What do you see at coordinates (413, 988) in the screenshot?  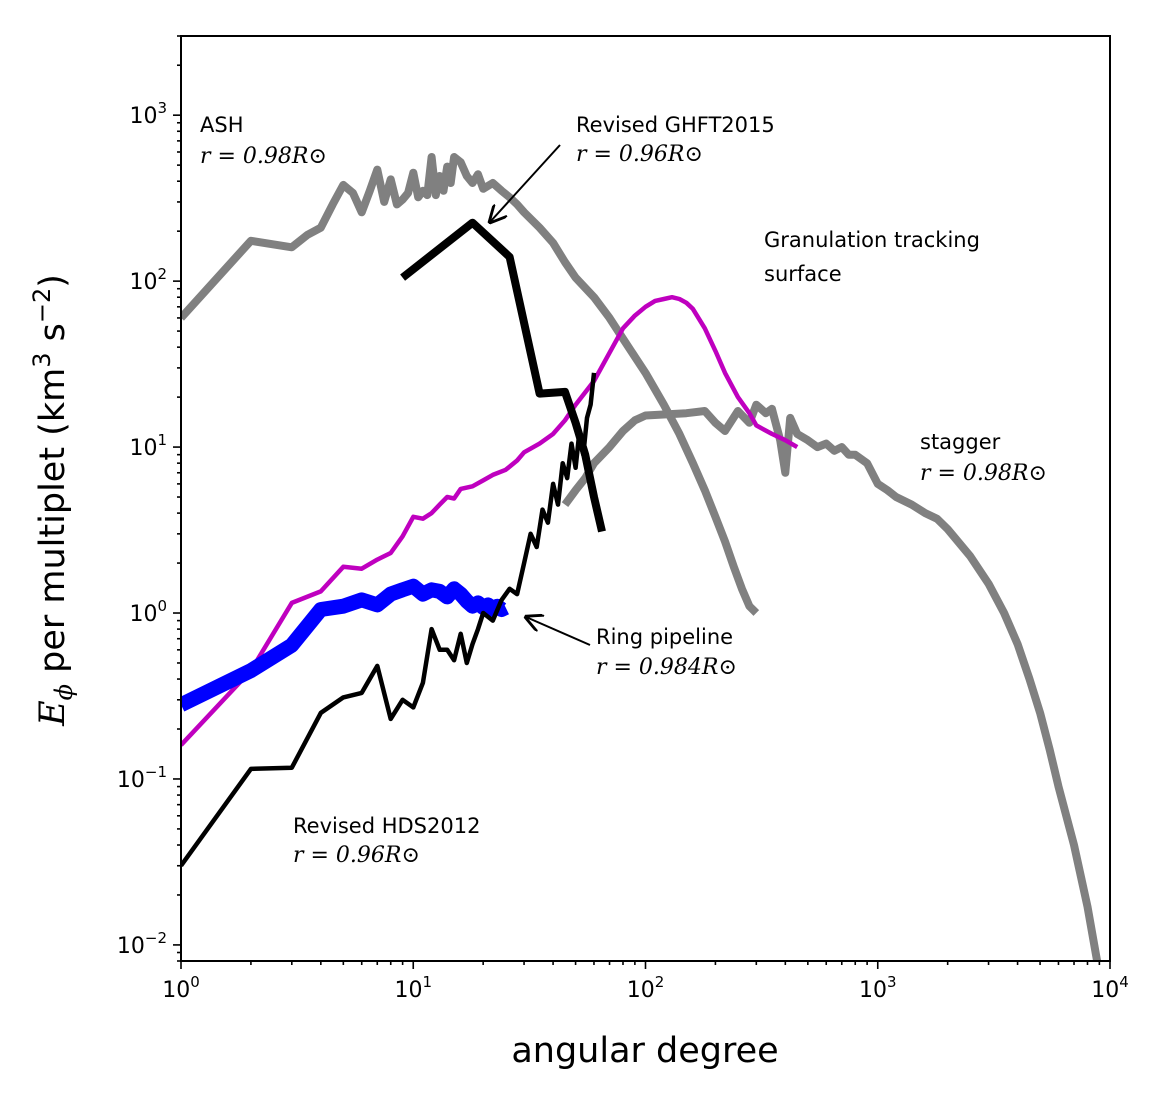 I see `x-tick-label: 10¹` at bounding box center [413, 988].